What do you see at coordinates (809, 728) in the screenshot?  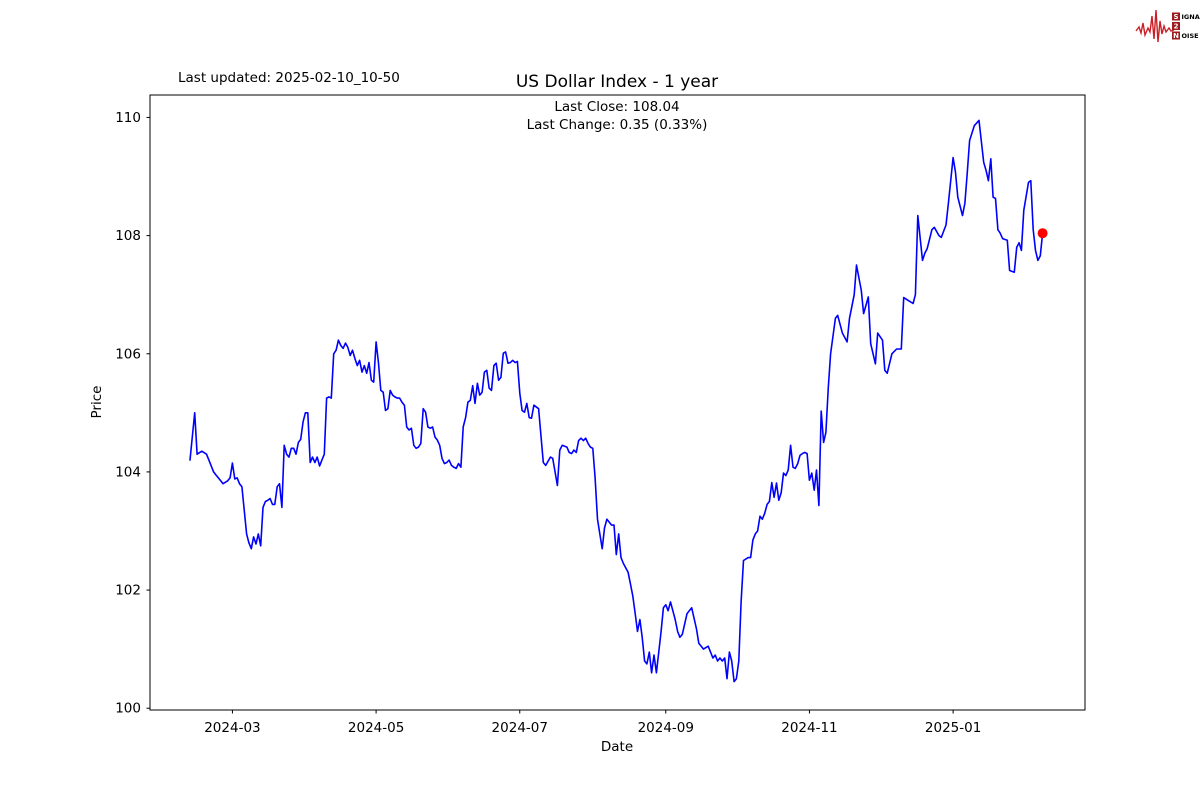 I see `x-tick-label: 2024-11` at bounding box center [809, 728].